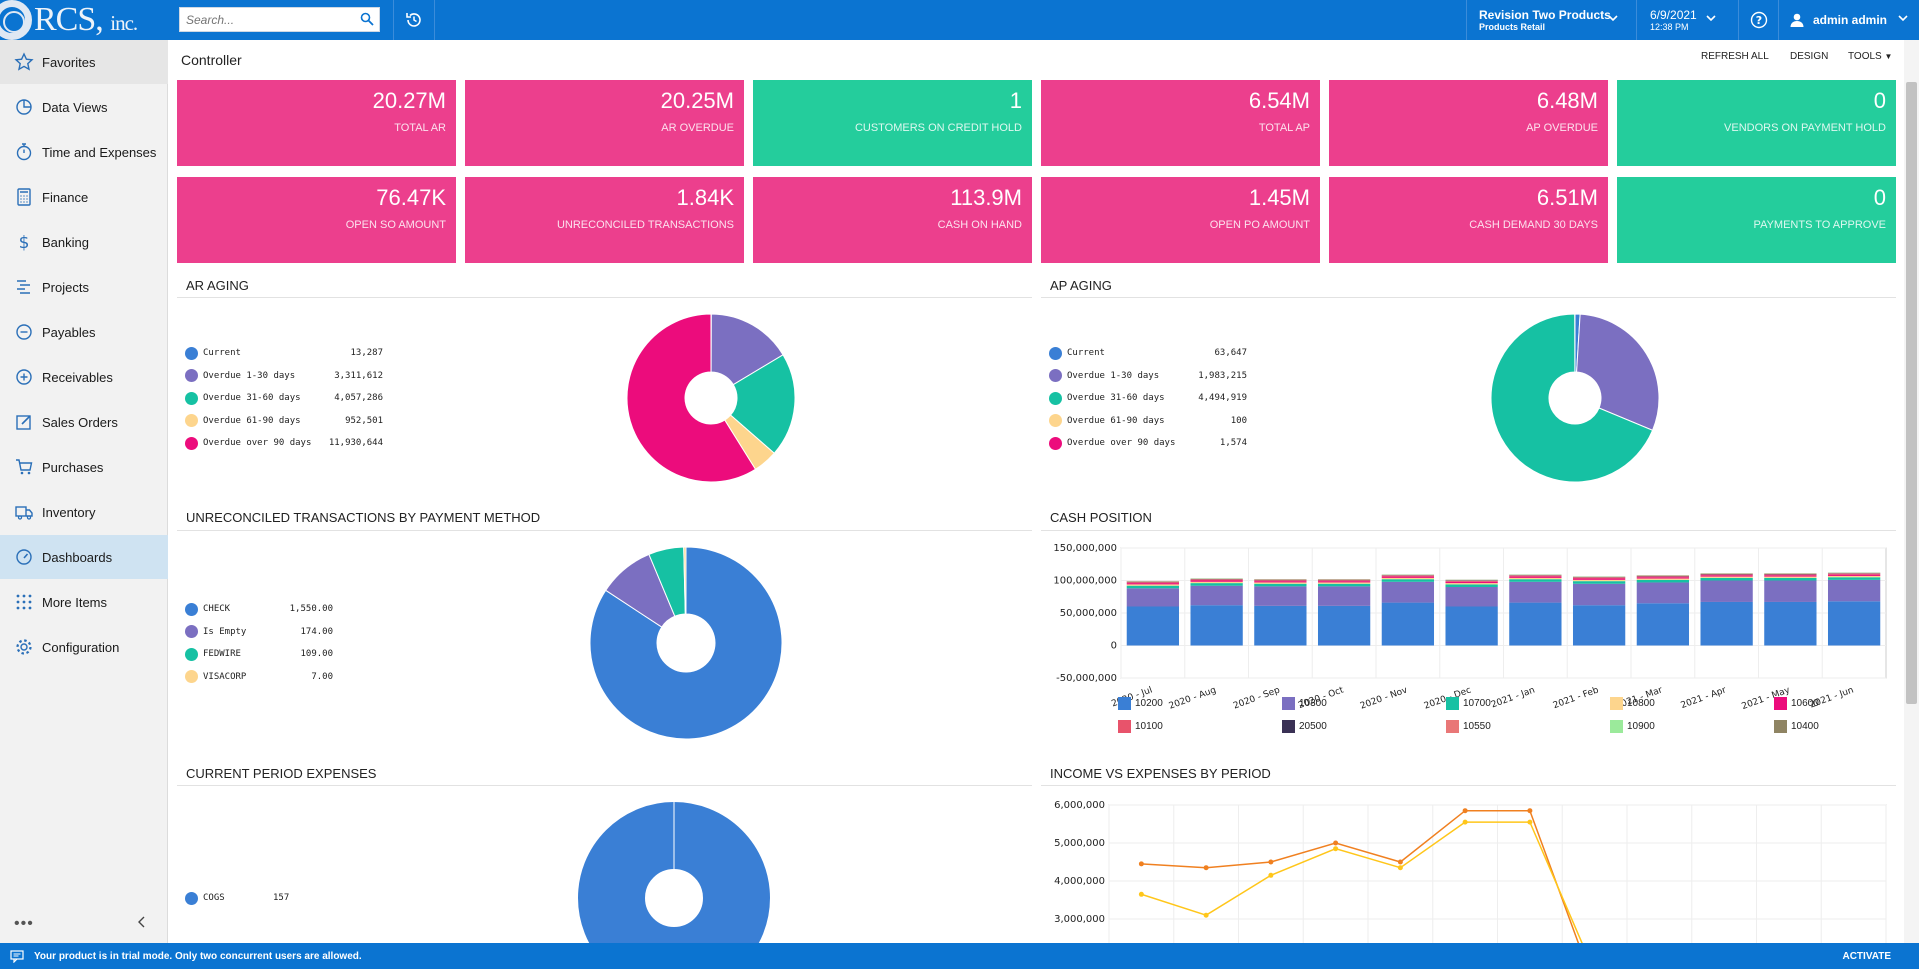 The height and width of the screenshot is (969, 1919). I want to click on legend-item: 10900, so click(1680, 726).